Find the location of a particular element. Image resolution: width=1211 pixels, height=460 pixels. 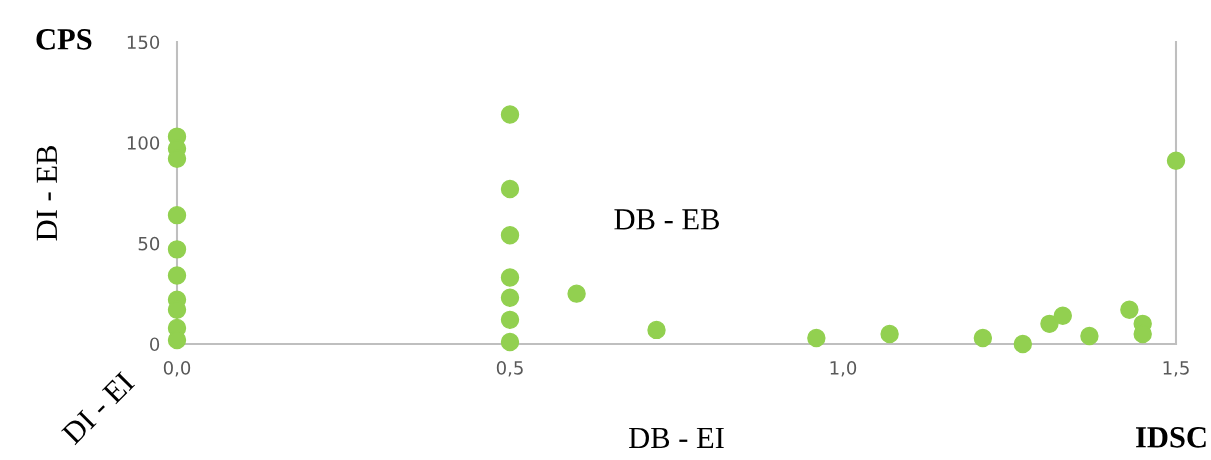

y-tick-label: 100 is located at coordinates (143, 143).